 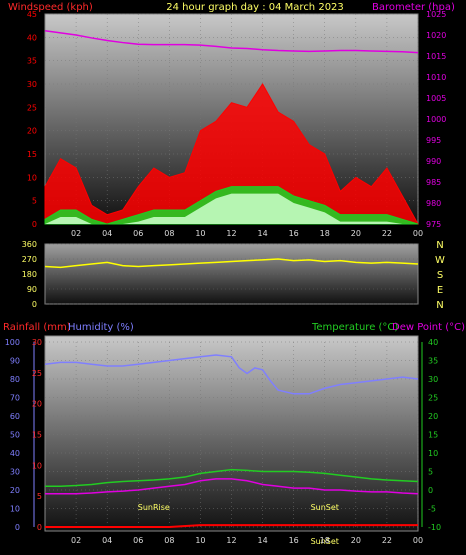 I want to click on temperature-tick-label: -10, so click(x=434, y=527).